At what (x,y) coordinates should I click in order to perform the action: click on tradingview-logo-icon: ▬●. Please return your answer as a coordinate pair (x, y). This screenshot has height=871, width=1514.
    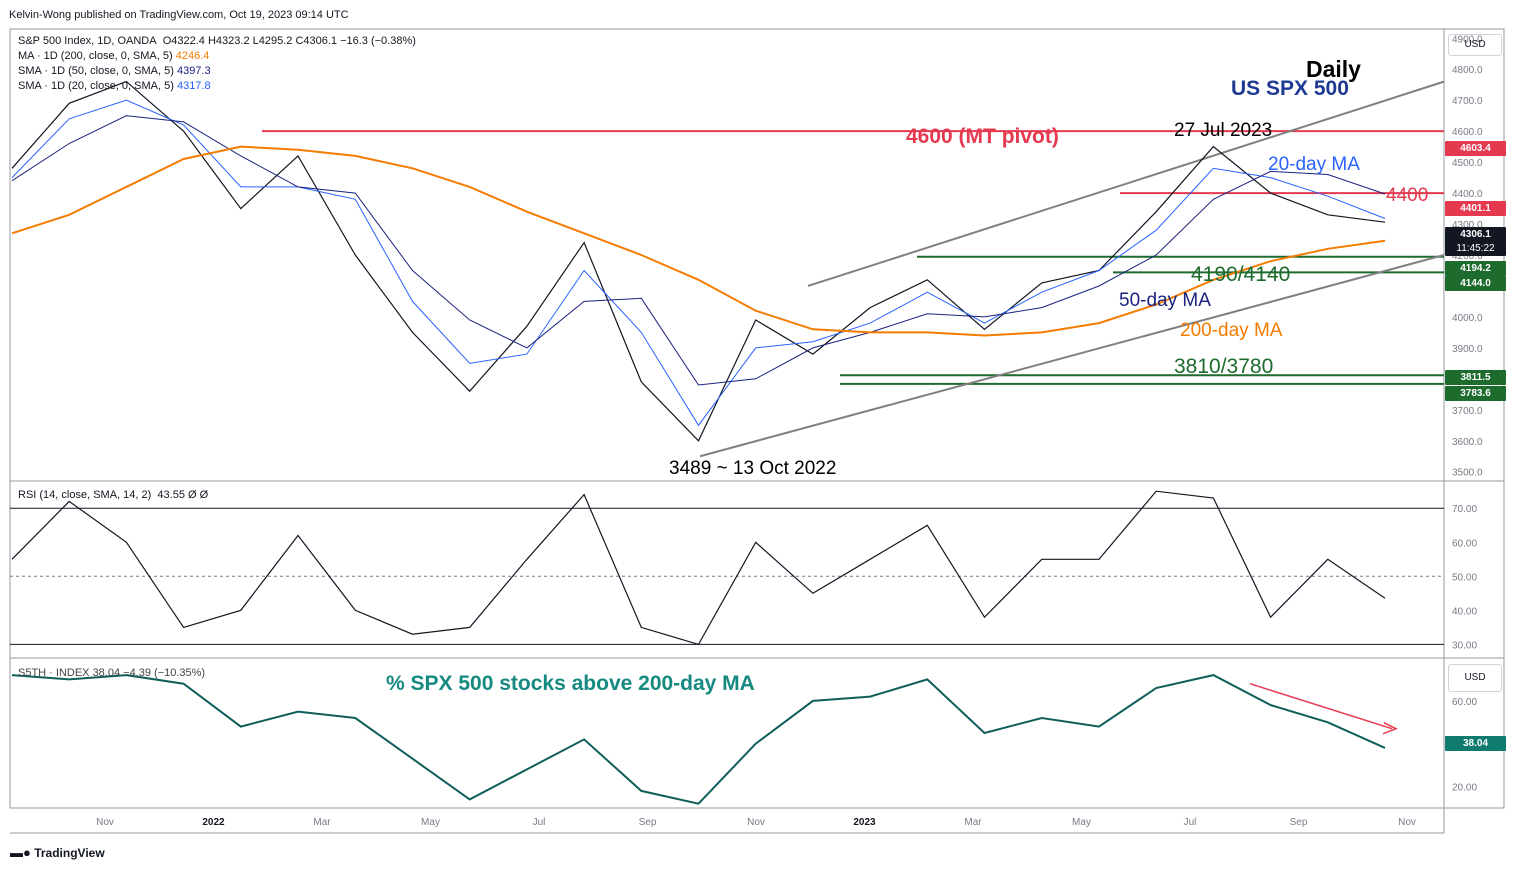
    Looking at the image, I should click on (20, 852).